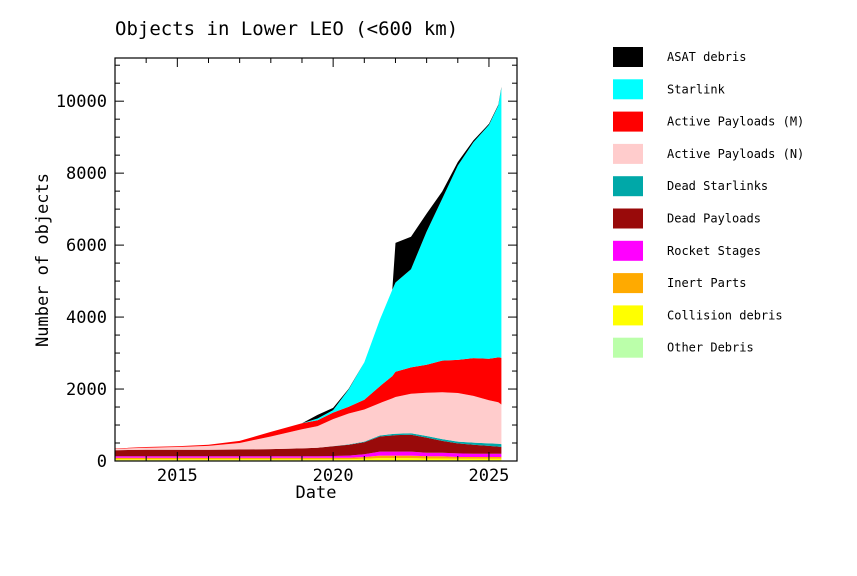  Describe the element at coordinates (714, 251) in the screenshot. I see `legend-label-rocket-stages: Rocket Stages` at that location.